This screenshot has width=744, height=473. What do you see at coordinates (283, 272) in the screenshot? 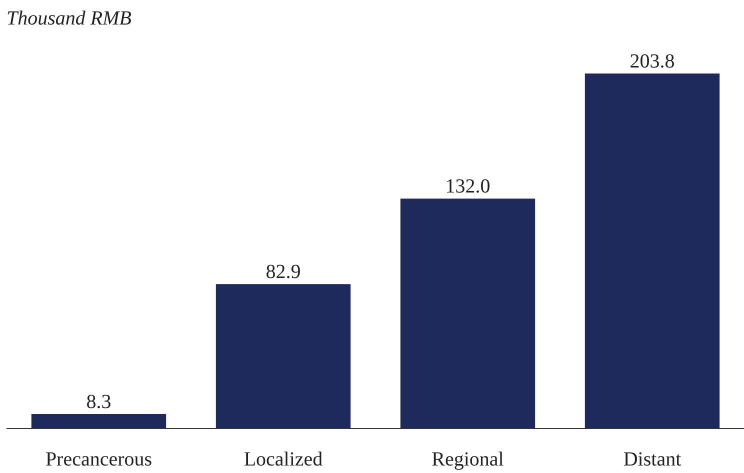
I see `data-label: 82.9` at bounding box center [283, 272].